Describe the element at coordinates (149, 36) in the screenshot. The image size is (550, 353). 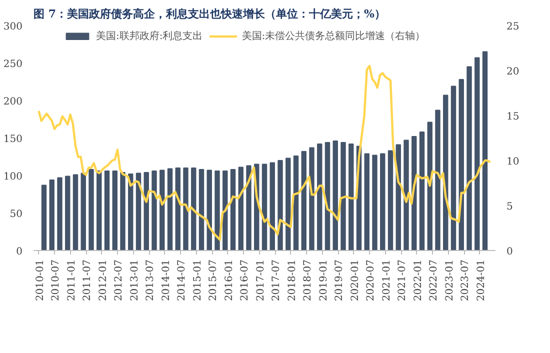
I see `legend-label: 美国:联邦政府:利息支出` at that location.